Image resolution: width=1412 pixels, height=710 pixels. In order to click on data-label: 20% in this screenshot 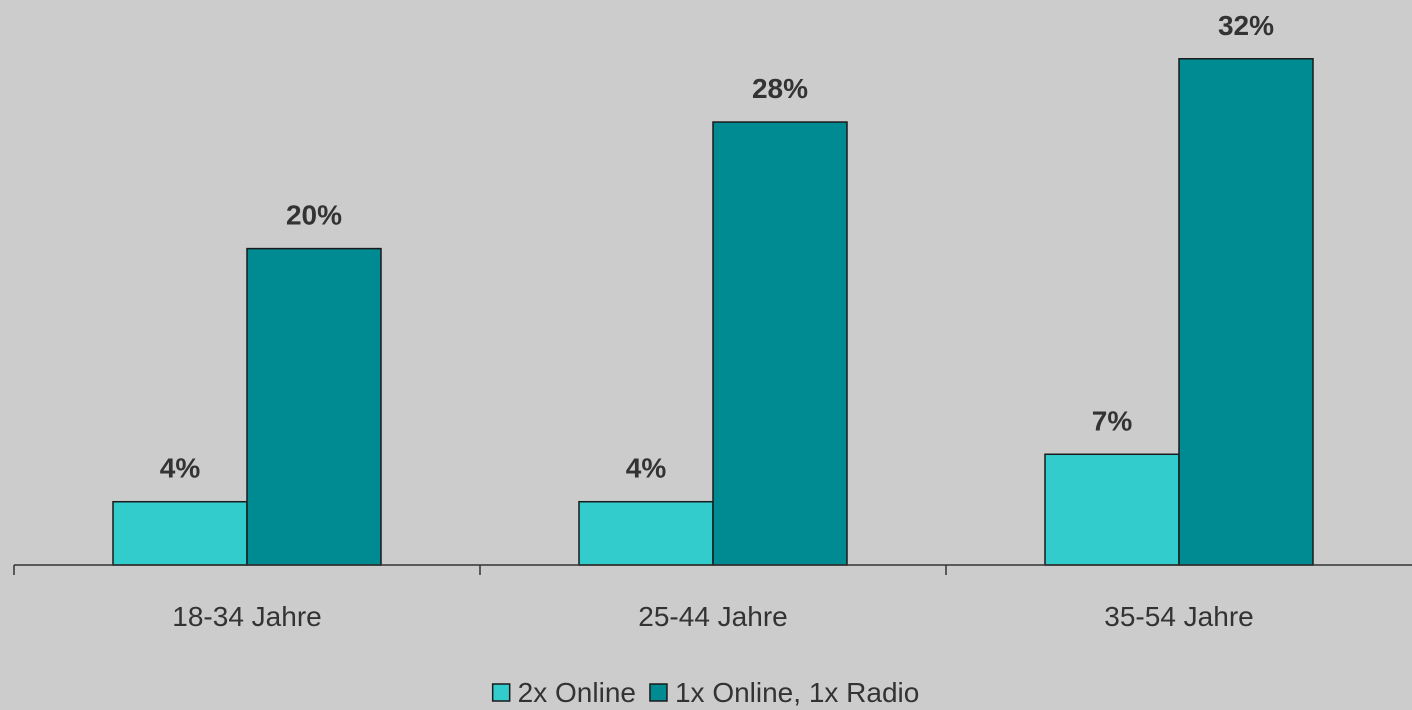, I will do `click(314, 215)`.